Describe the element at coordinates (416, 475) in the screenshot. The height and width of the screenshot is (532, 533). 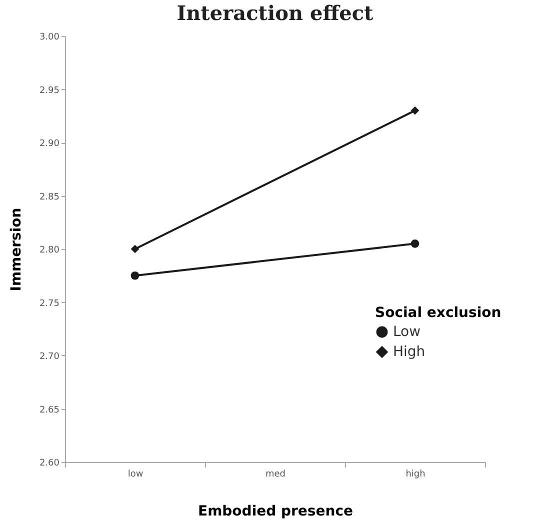
I see `x-tick-label: high` at that location.